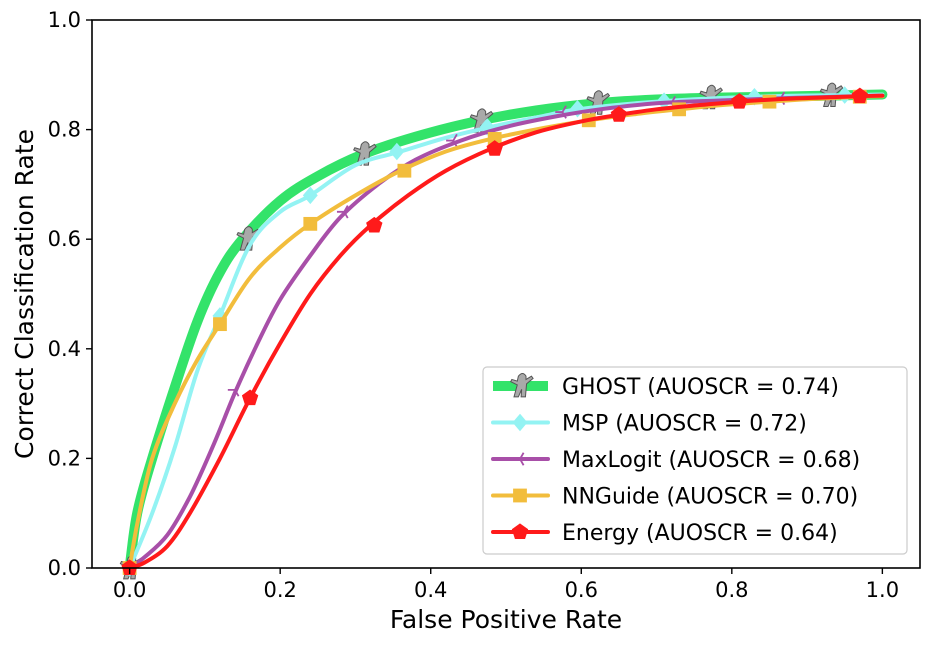 The image size is (931, 650). I want to click on legend-label: NNGuide (AUOSCR = 0.70), so click(710, 497).